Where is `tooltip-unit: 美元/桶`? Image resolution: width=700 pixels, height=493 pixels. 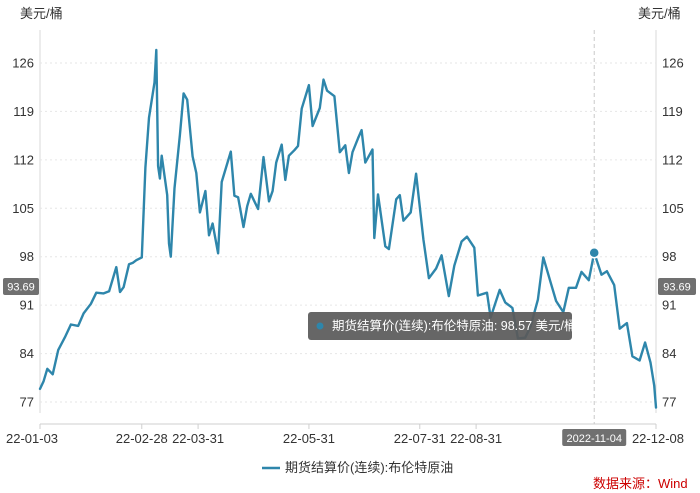
tooltip-unit: 美元/桶 is located at coordinates (556, 325).